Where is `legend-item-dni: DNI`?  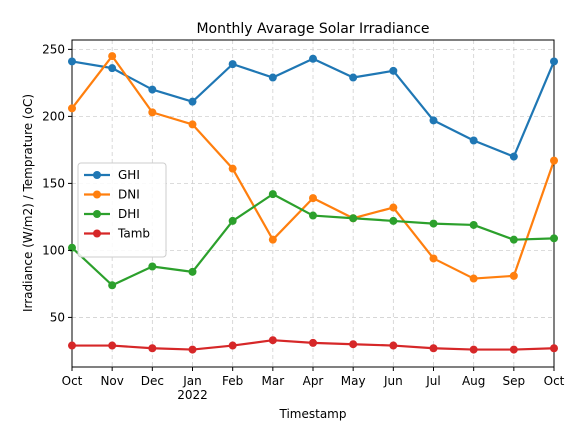 legend-item-dni: DNI is located at coordinates (112, 195).